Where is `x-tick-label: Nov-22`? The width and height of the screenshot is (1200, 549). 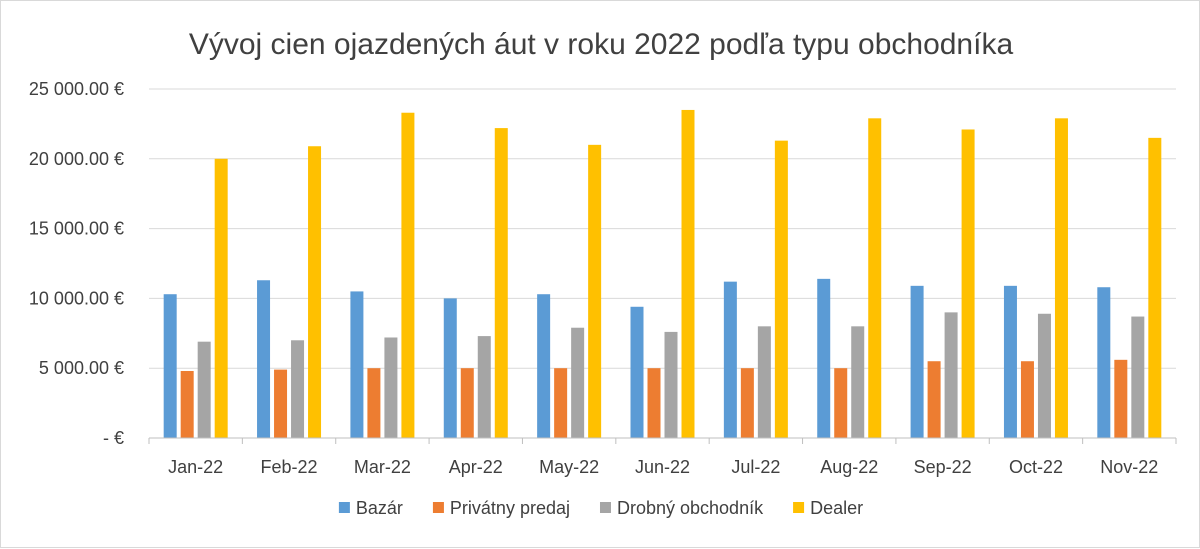
x-tick-label: Nov-22 is located at coordinates (1129, 467).